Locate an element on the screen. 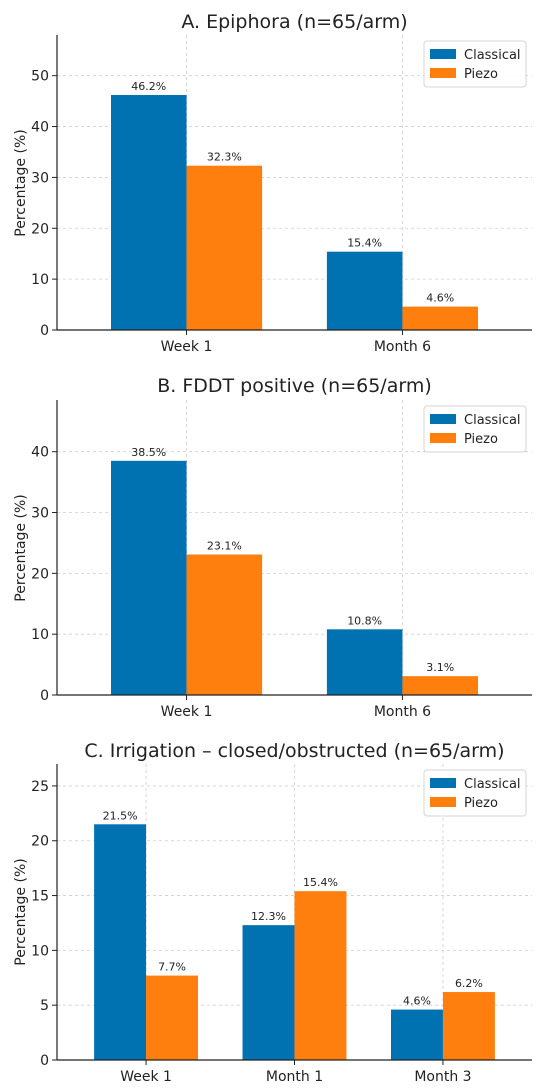 This screenshot has height=1088, width=550. y-tick-label: 50 is located at coordinates (40, 77).